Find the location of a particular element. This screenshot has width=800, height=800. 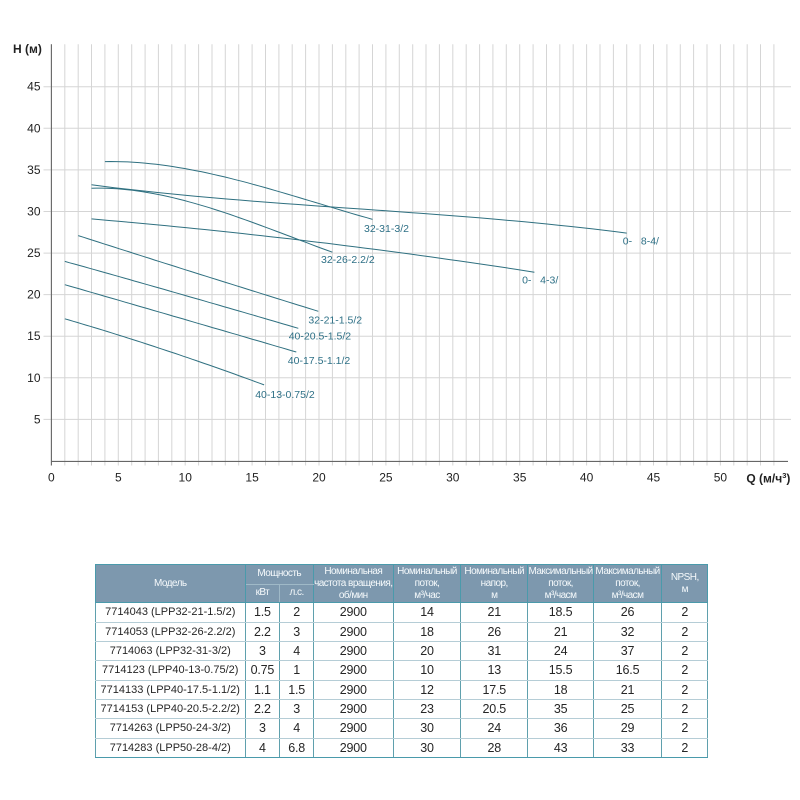

svg-text: 40-13-0.75/2 is located at coordinates (285, 395).